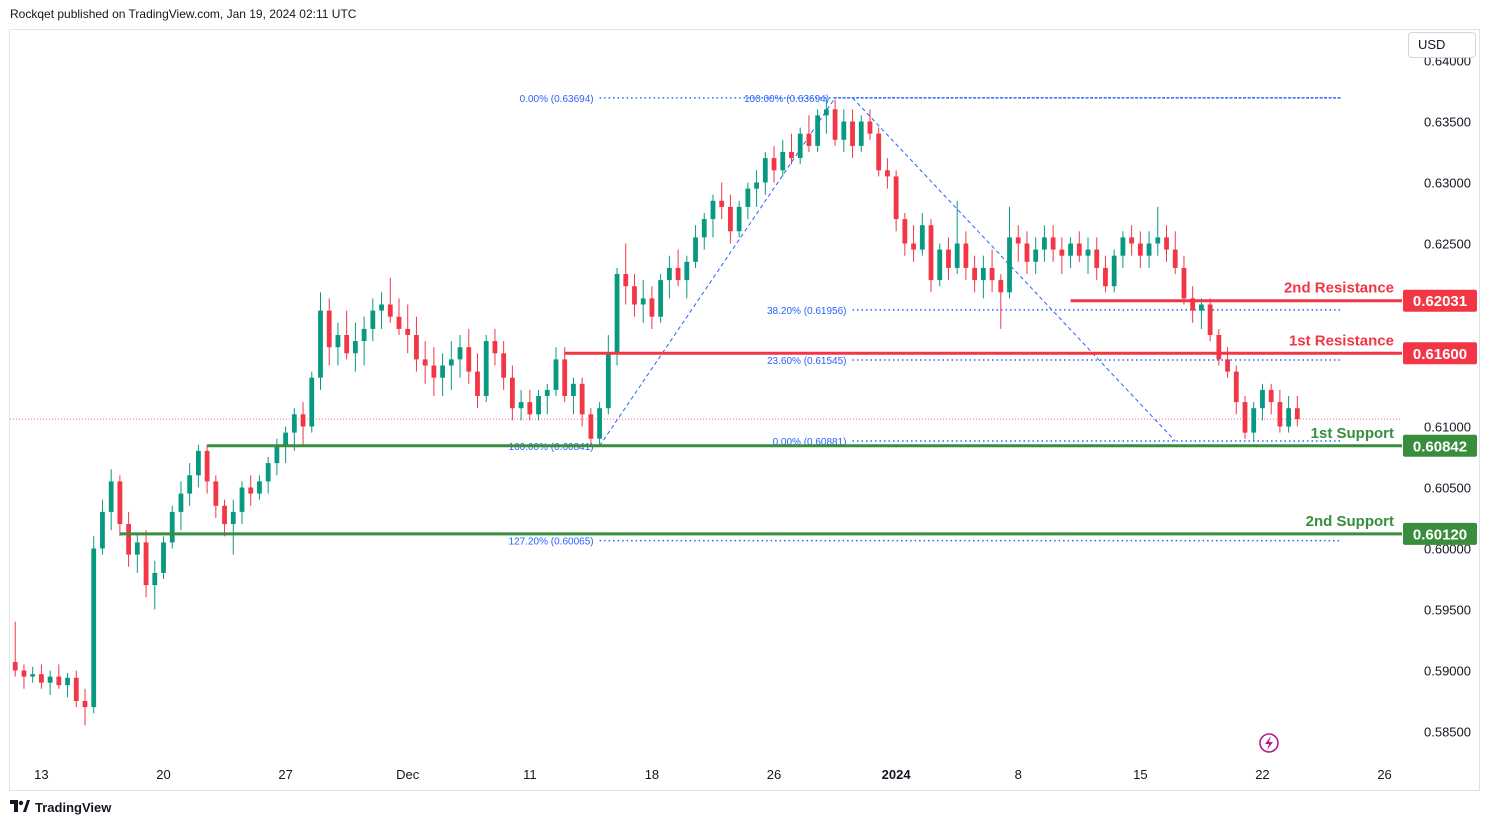  What do you see at coordinates (1440, 354) in the screenshot?
I see `level-price-label: 0.61600` at bounding box center [1440, 354].